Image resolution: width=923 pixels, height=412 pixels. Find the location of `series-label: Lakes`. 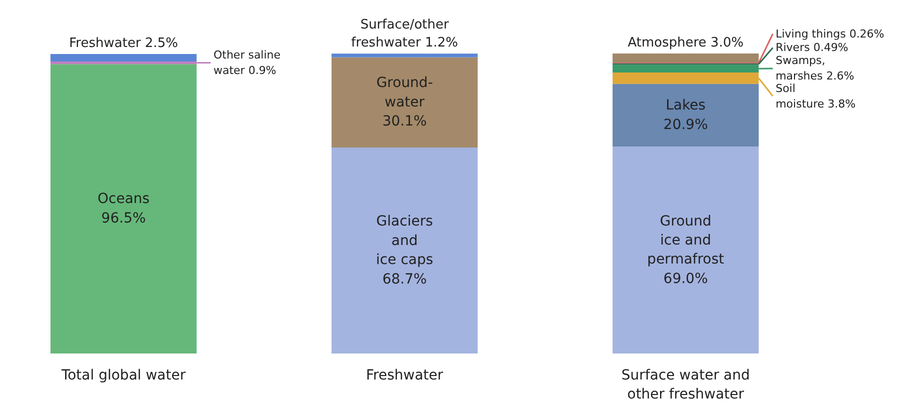

series-label: Lakes is located at coordinates (686, 106).